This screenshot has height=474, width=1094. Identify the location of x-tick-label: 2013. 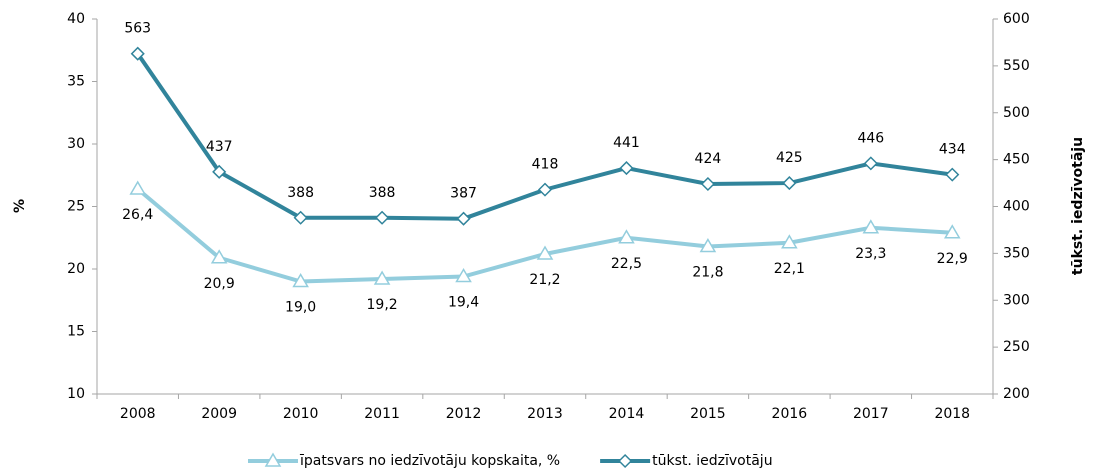
(545, 414).